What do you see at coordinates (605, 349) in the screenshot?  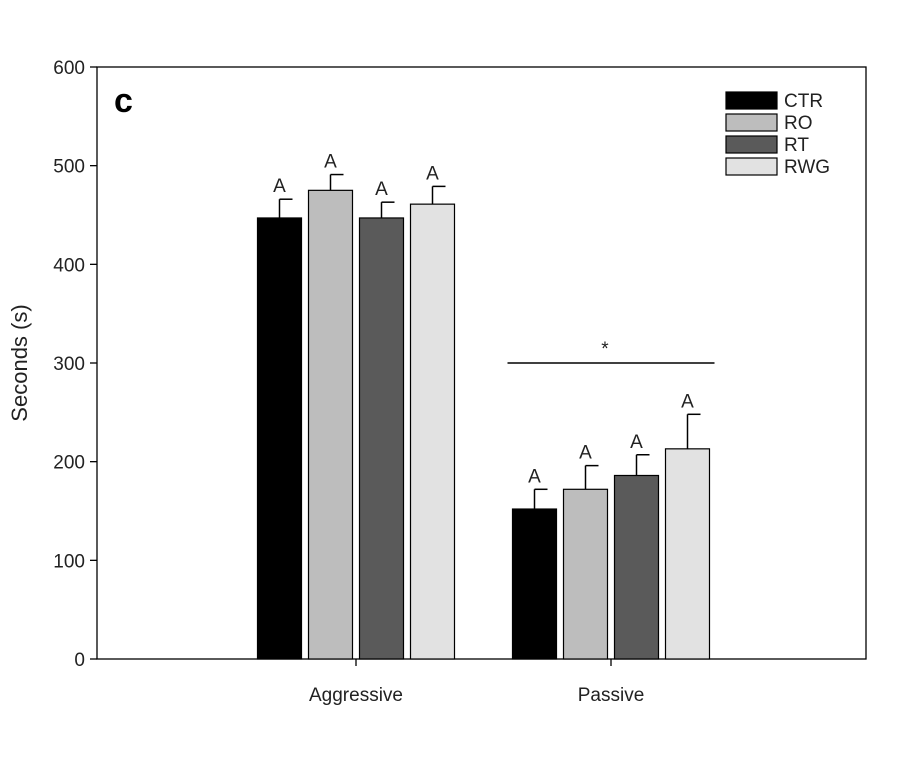 I see `significance-asterisk: *` at bounding box center [605, 349].